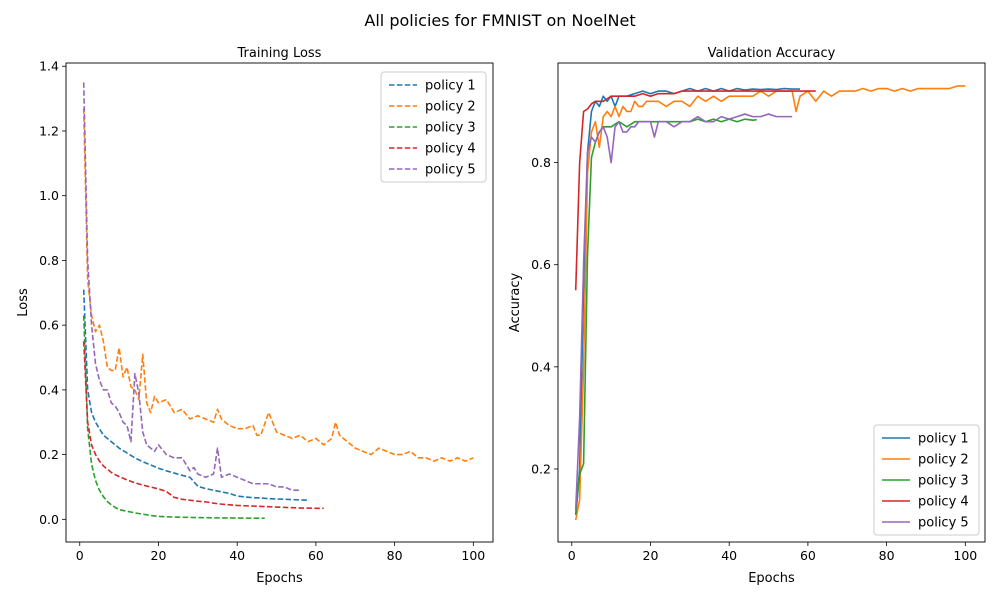  I want to click on y-tick-label: 1.2, so click(49, 130).